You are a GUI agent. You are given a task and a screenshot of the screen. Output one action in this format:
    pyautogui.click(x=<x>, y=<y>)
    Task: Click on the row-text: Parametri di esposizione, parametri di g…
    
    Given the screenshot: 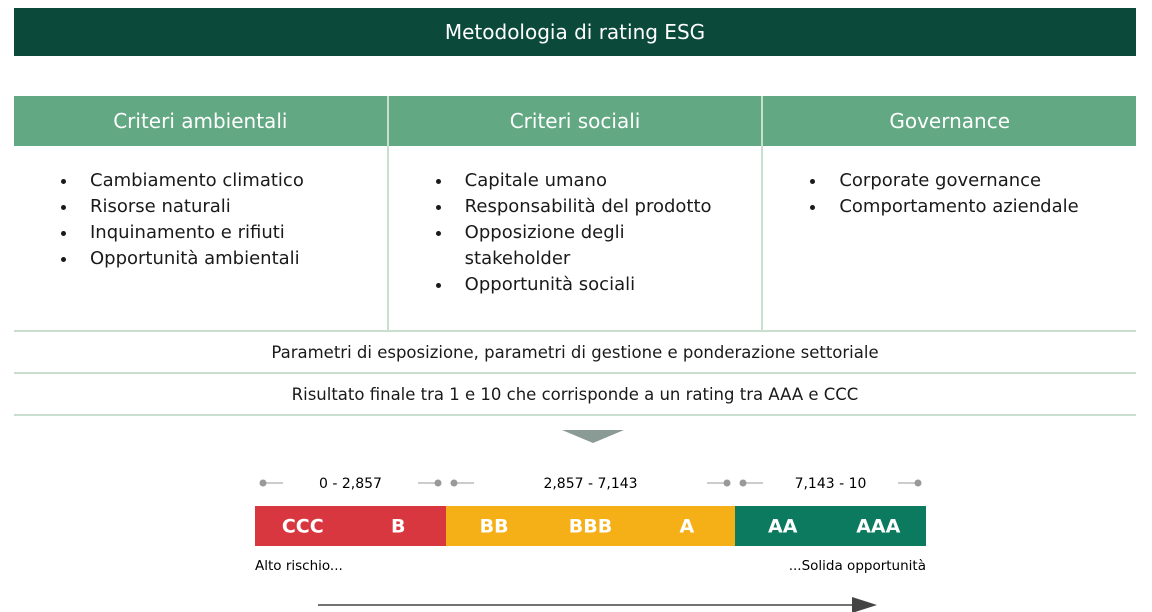 What is the action you would take?
    pyautogui.click(x=575, y=353)
    